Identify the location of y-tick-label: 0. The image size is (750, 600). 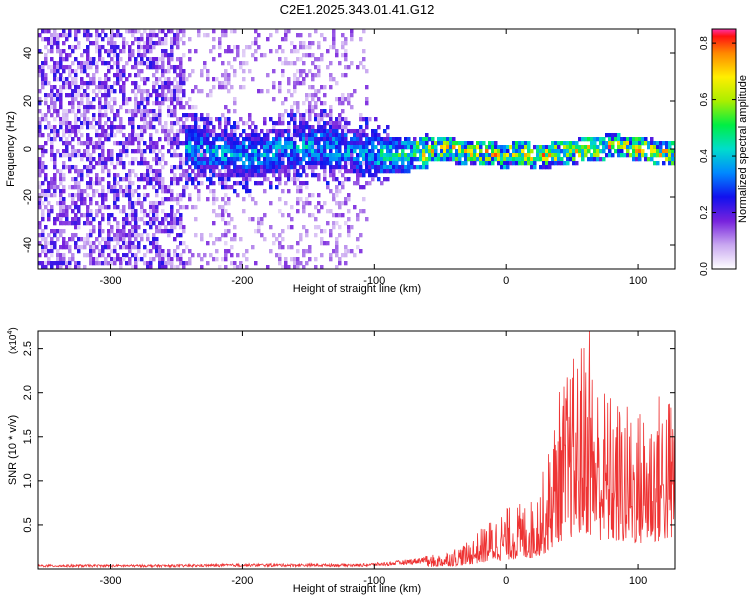
(28, 149).